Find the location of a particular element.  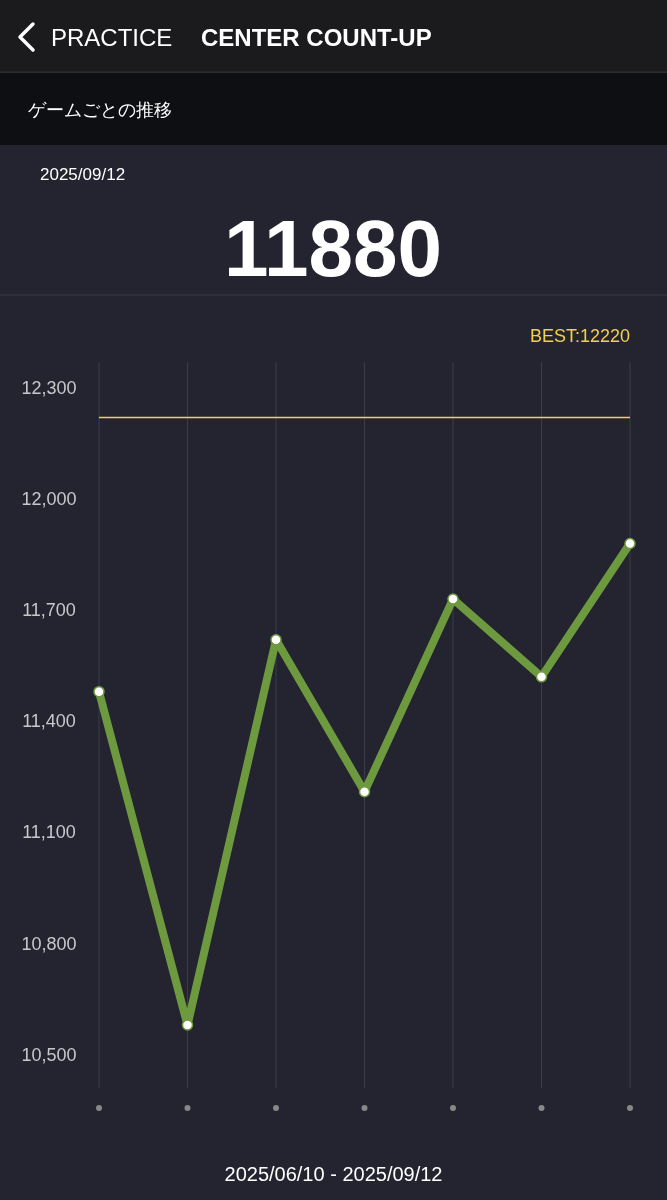

y-tick-label: 11,400 is located at coordinates (49, 721).